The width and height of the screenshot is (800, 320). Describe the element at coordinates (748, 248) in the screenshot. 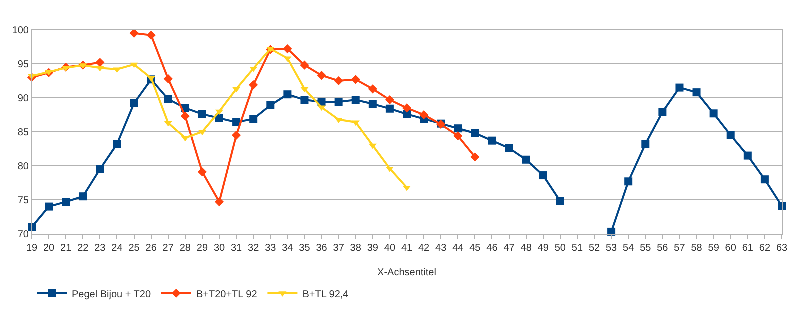

I see `x-tick-label: 61` at that location.